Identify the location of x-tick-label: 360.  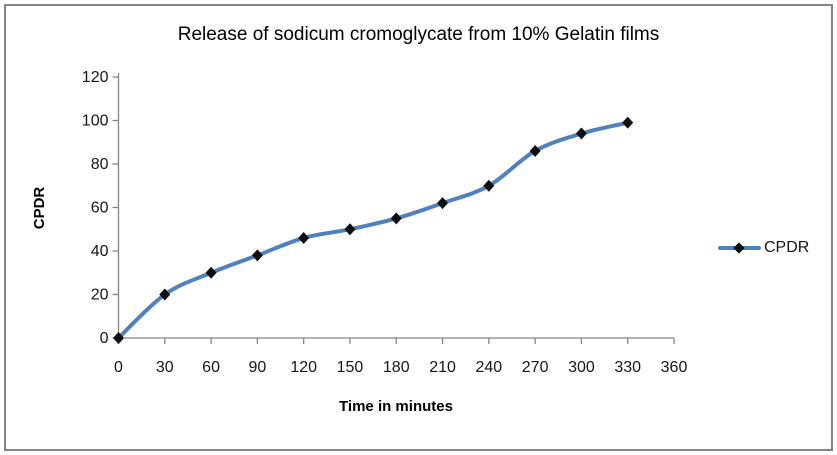
(674, 367).